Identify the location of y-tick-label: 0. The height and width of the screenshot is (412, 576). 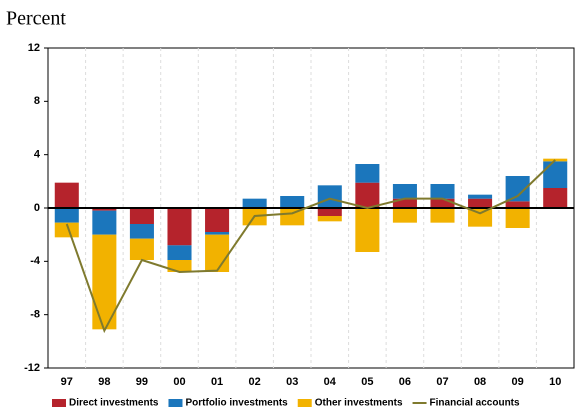
(37, 208).